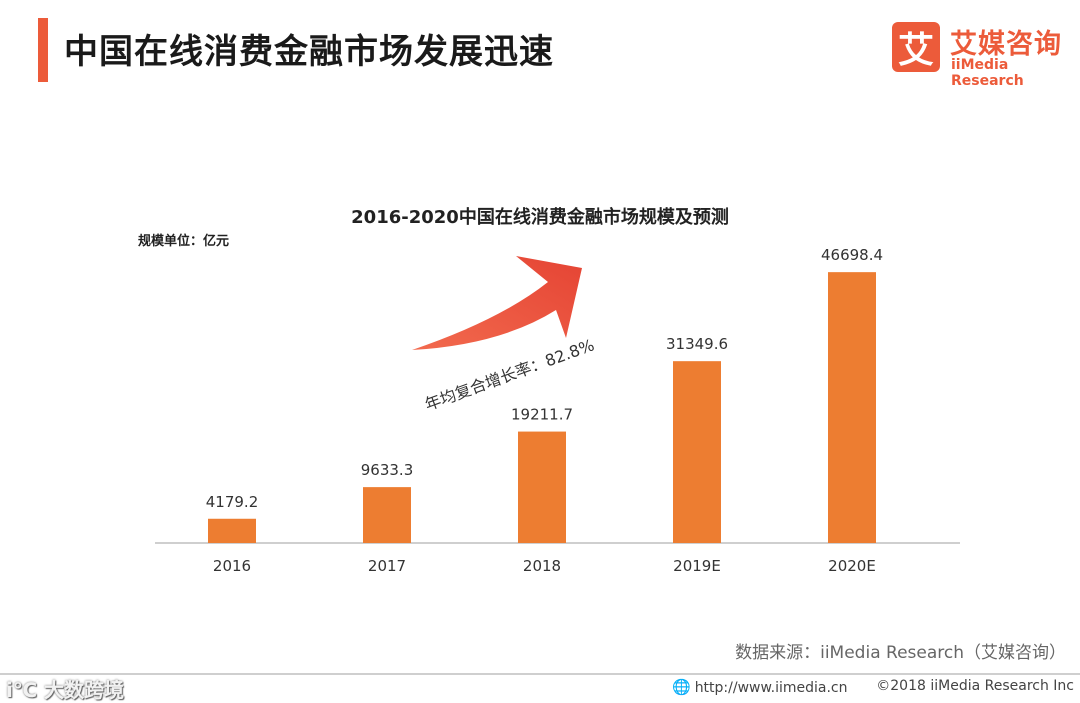 Image resolution: width=1080 pixels, height=703 pixels. Describe the element at coordinates (387, 470) in the screenshot. I see `value-label-2017: 9633.3` at that location.